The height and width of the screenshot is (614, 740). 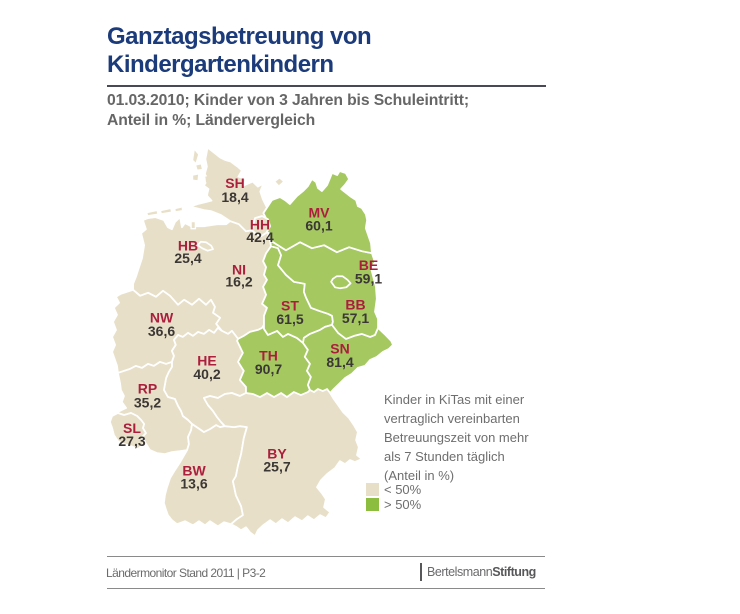 I want to click on svg-text: BB, so click(x=355, y=305).